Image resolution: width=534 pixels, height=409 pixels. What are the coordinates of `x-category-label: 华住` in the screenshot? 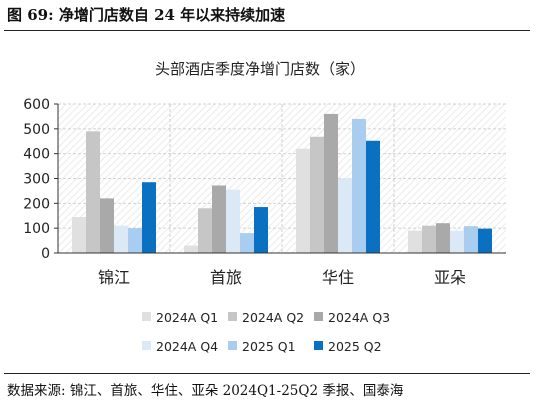 It's located at (338, 277).